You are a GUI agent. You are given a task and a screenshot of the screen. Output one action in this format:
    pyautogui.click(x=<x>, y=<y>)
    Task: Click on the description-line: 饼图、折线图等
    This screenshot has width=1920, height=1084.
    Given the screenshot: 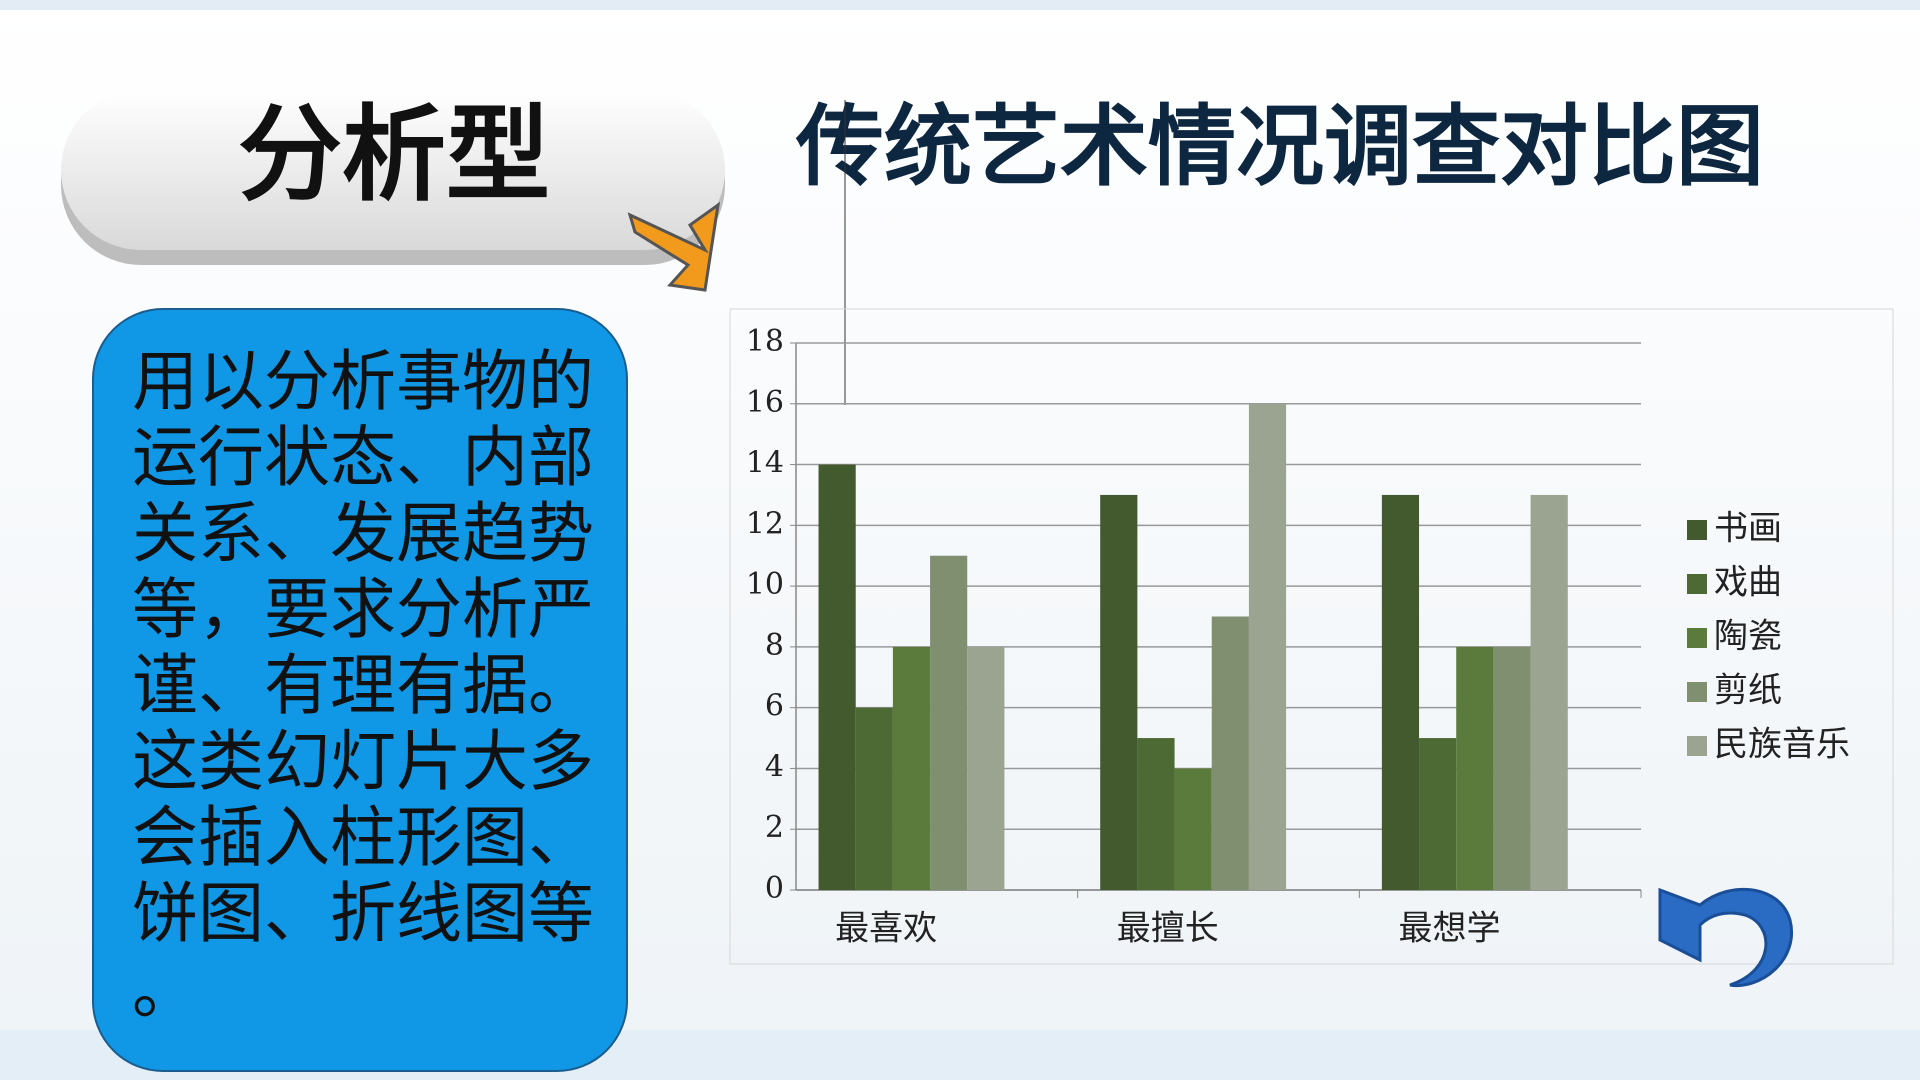 What is the action you would take?
    pyautogui.click(x=363, y=913)
    